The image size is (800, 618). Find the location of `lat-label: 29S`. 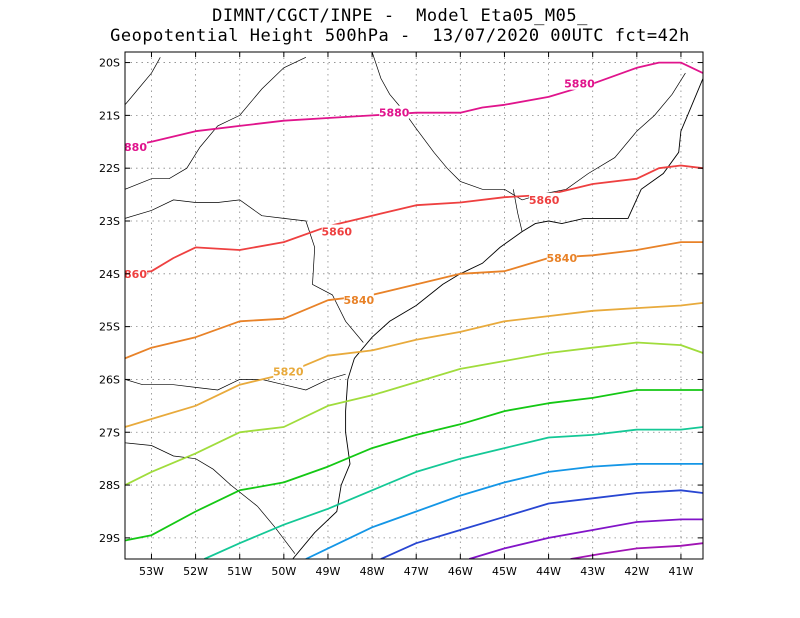

lat-label: 29S is located at coordinates (109, 538).